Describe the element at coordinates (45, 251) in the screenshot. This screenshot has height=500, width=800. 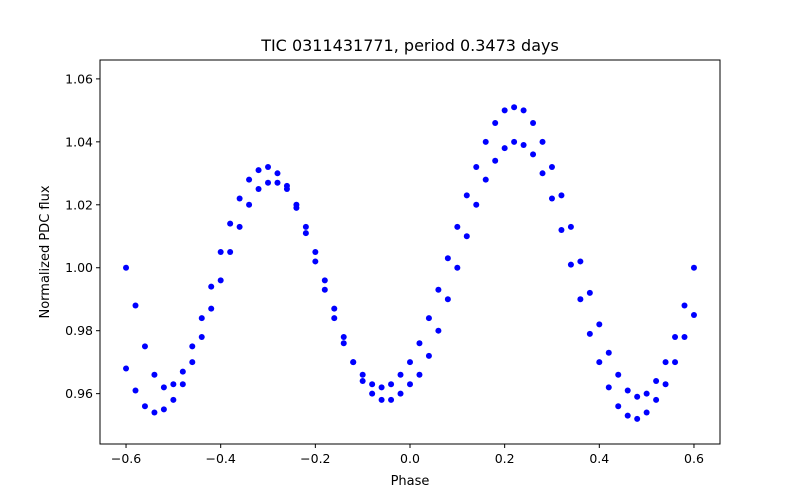
I see `y-axis-label: Normalized PDC flux` at that location.